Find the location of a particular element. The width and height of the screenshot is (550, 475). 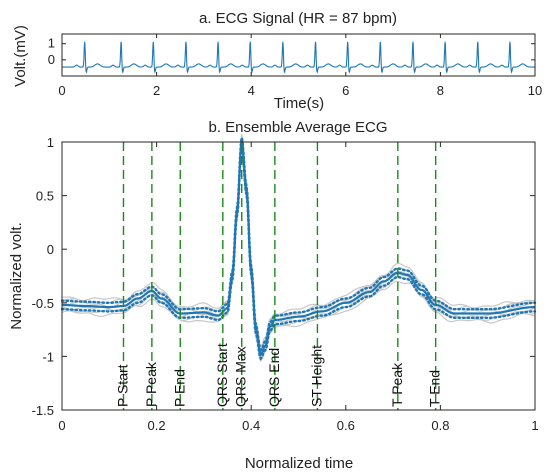

panel-a-ecg-trace is located at coordinates (298, 57).